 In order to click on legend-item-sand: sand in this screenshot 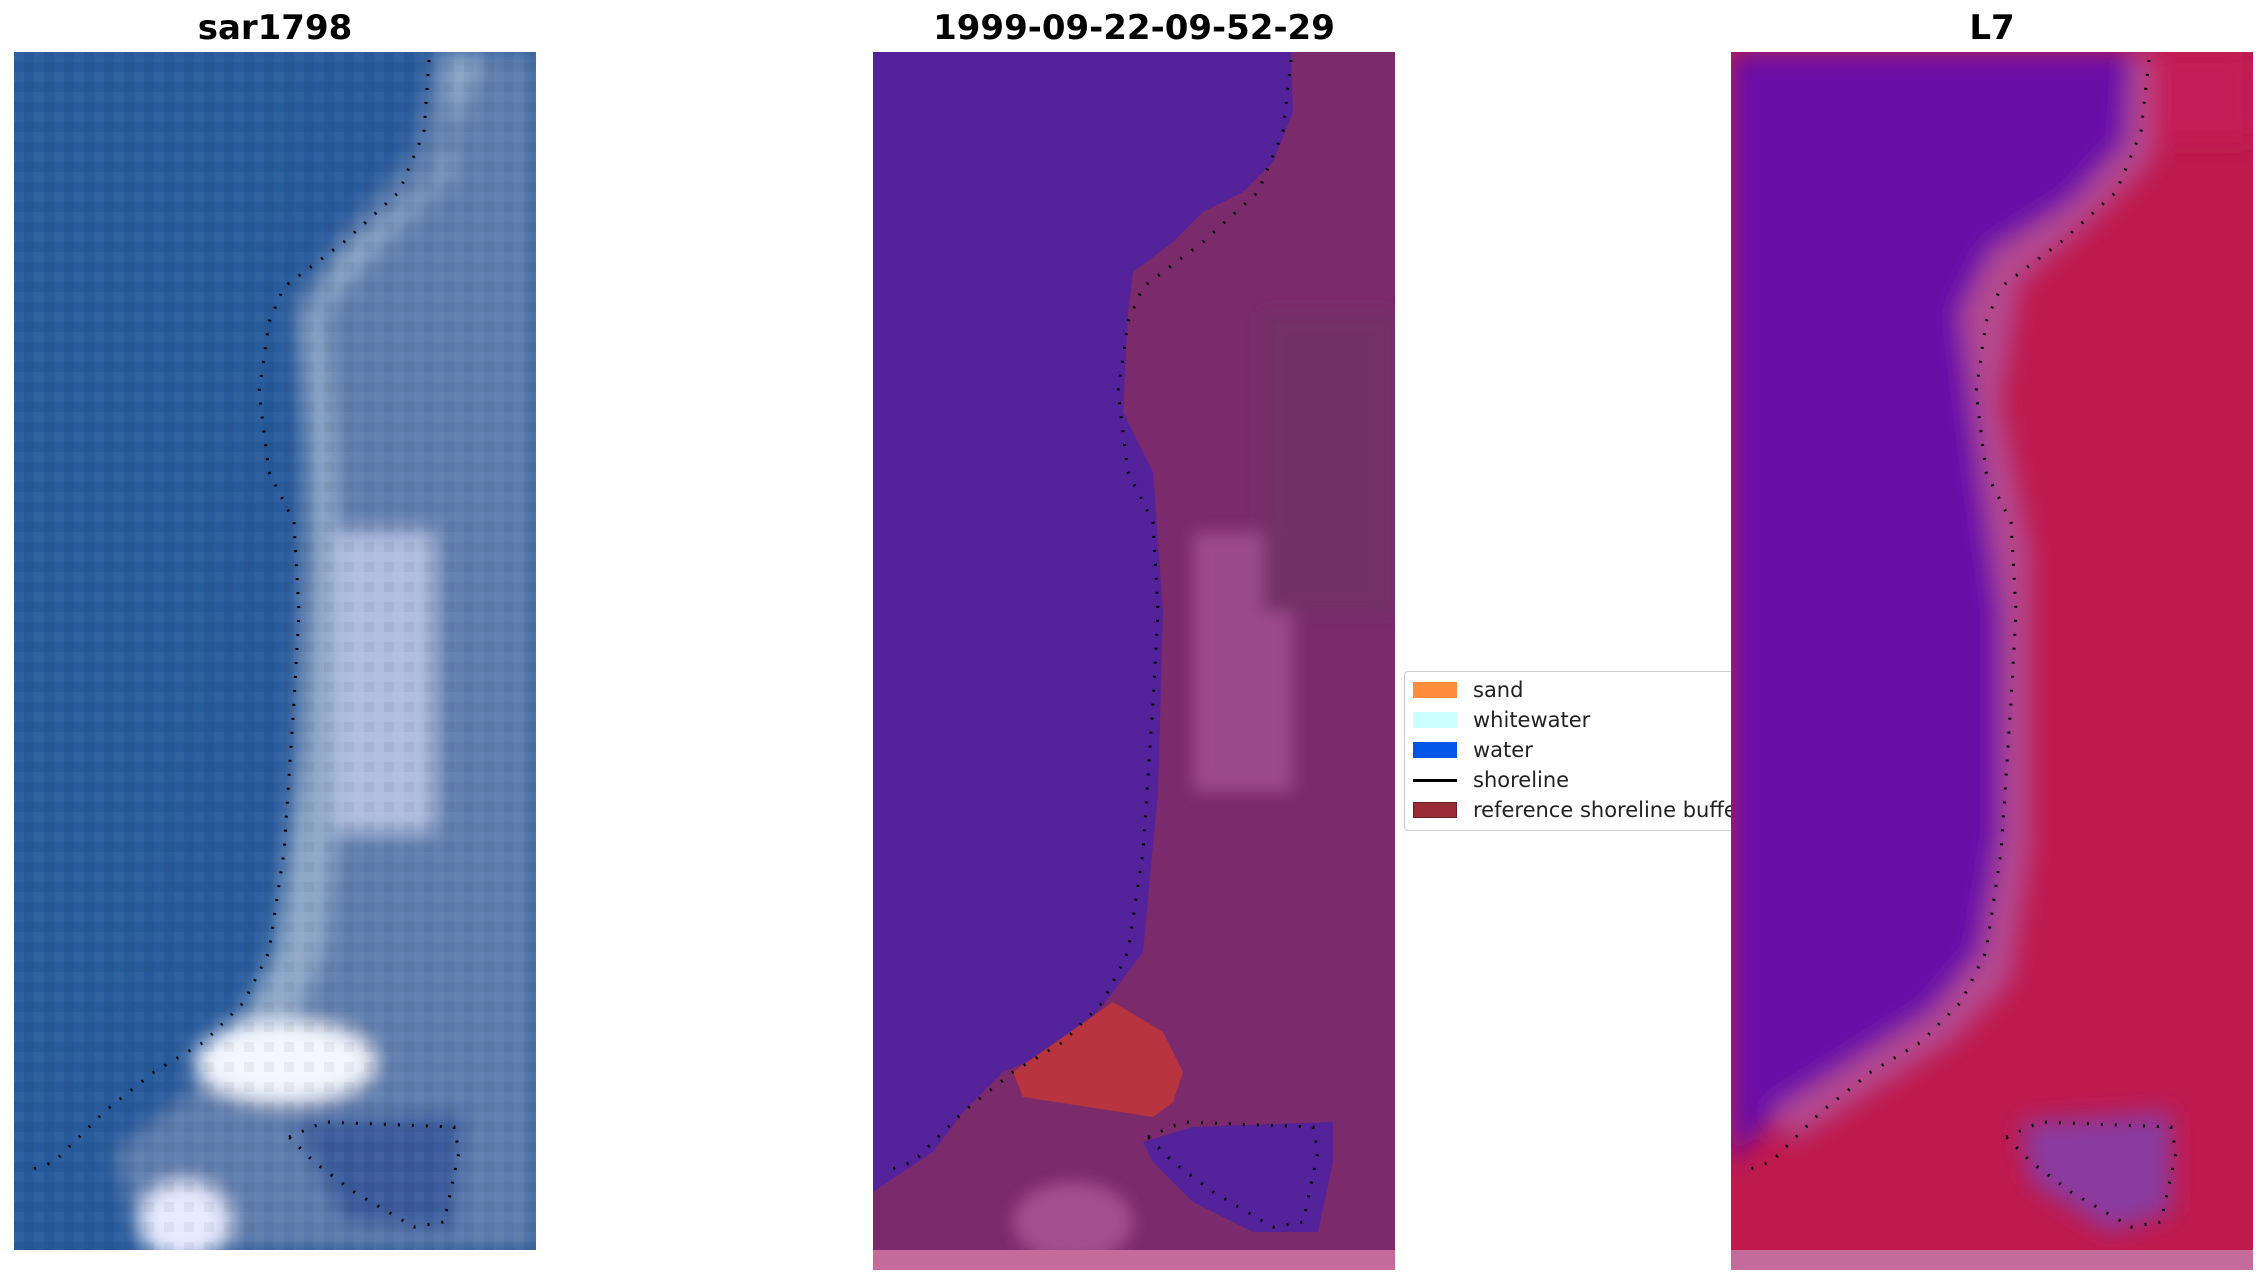, I will do `click(1468, 690)`.